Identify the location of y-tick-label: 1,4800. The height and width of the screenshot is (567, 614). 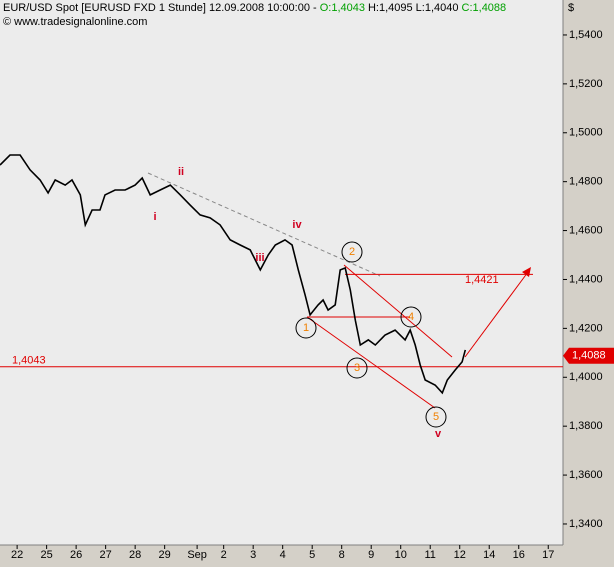
(586, 182).